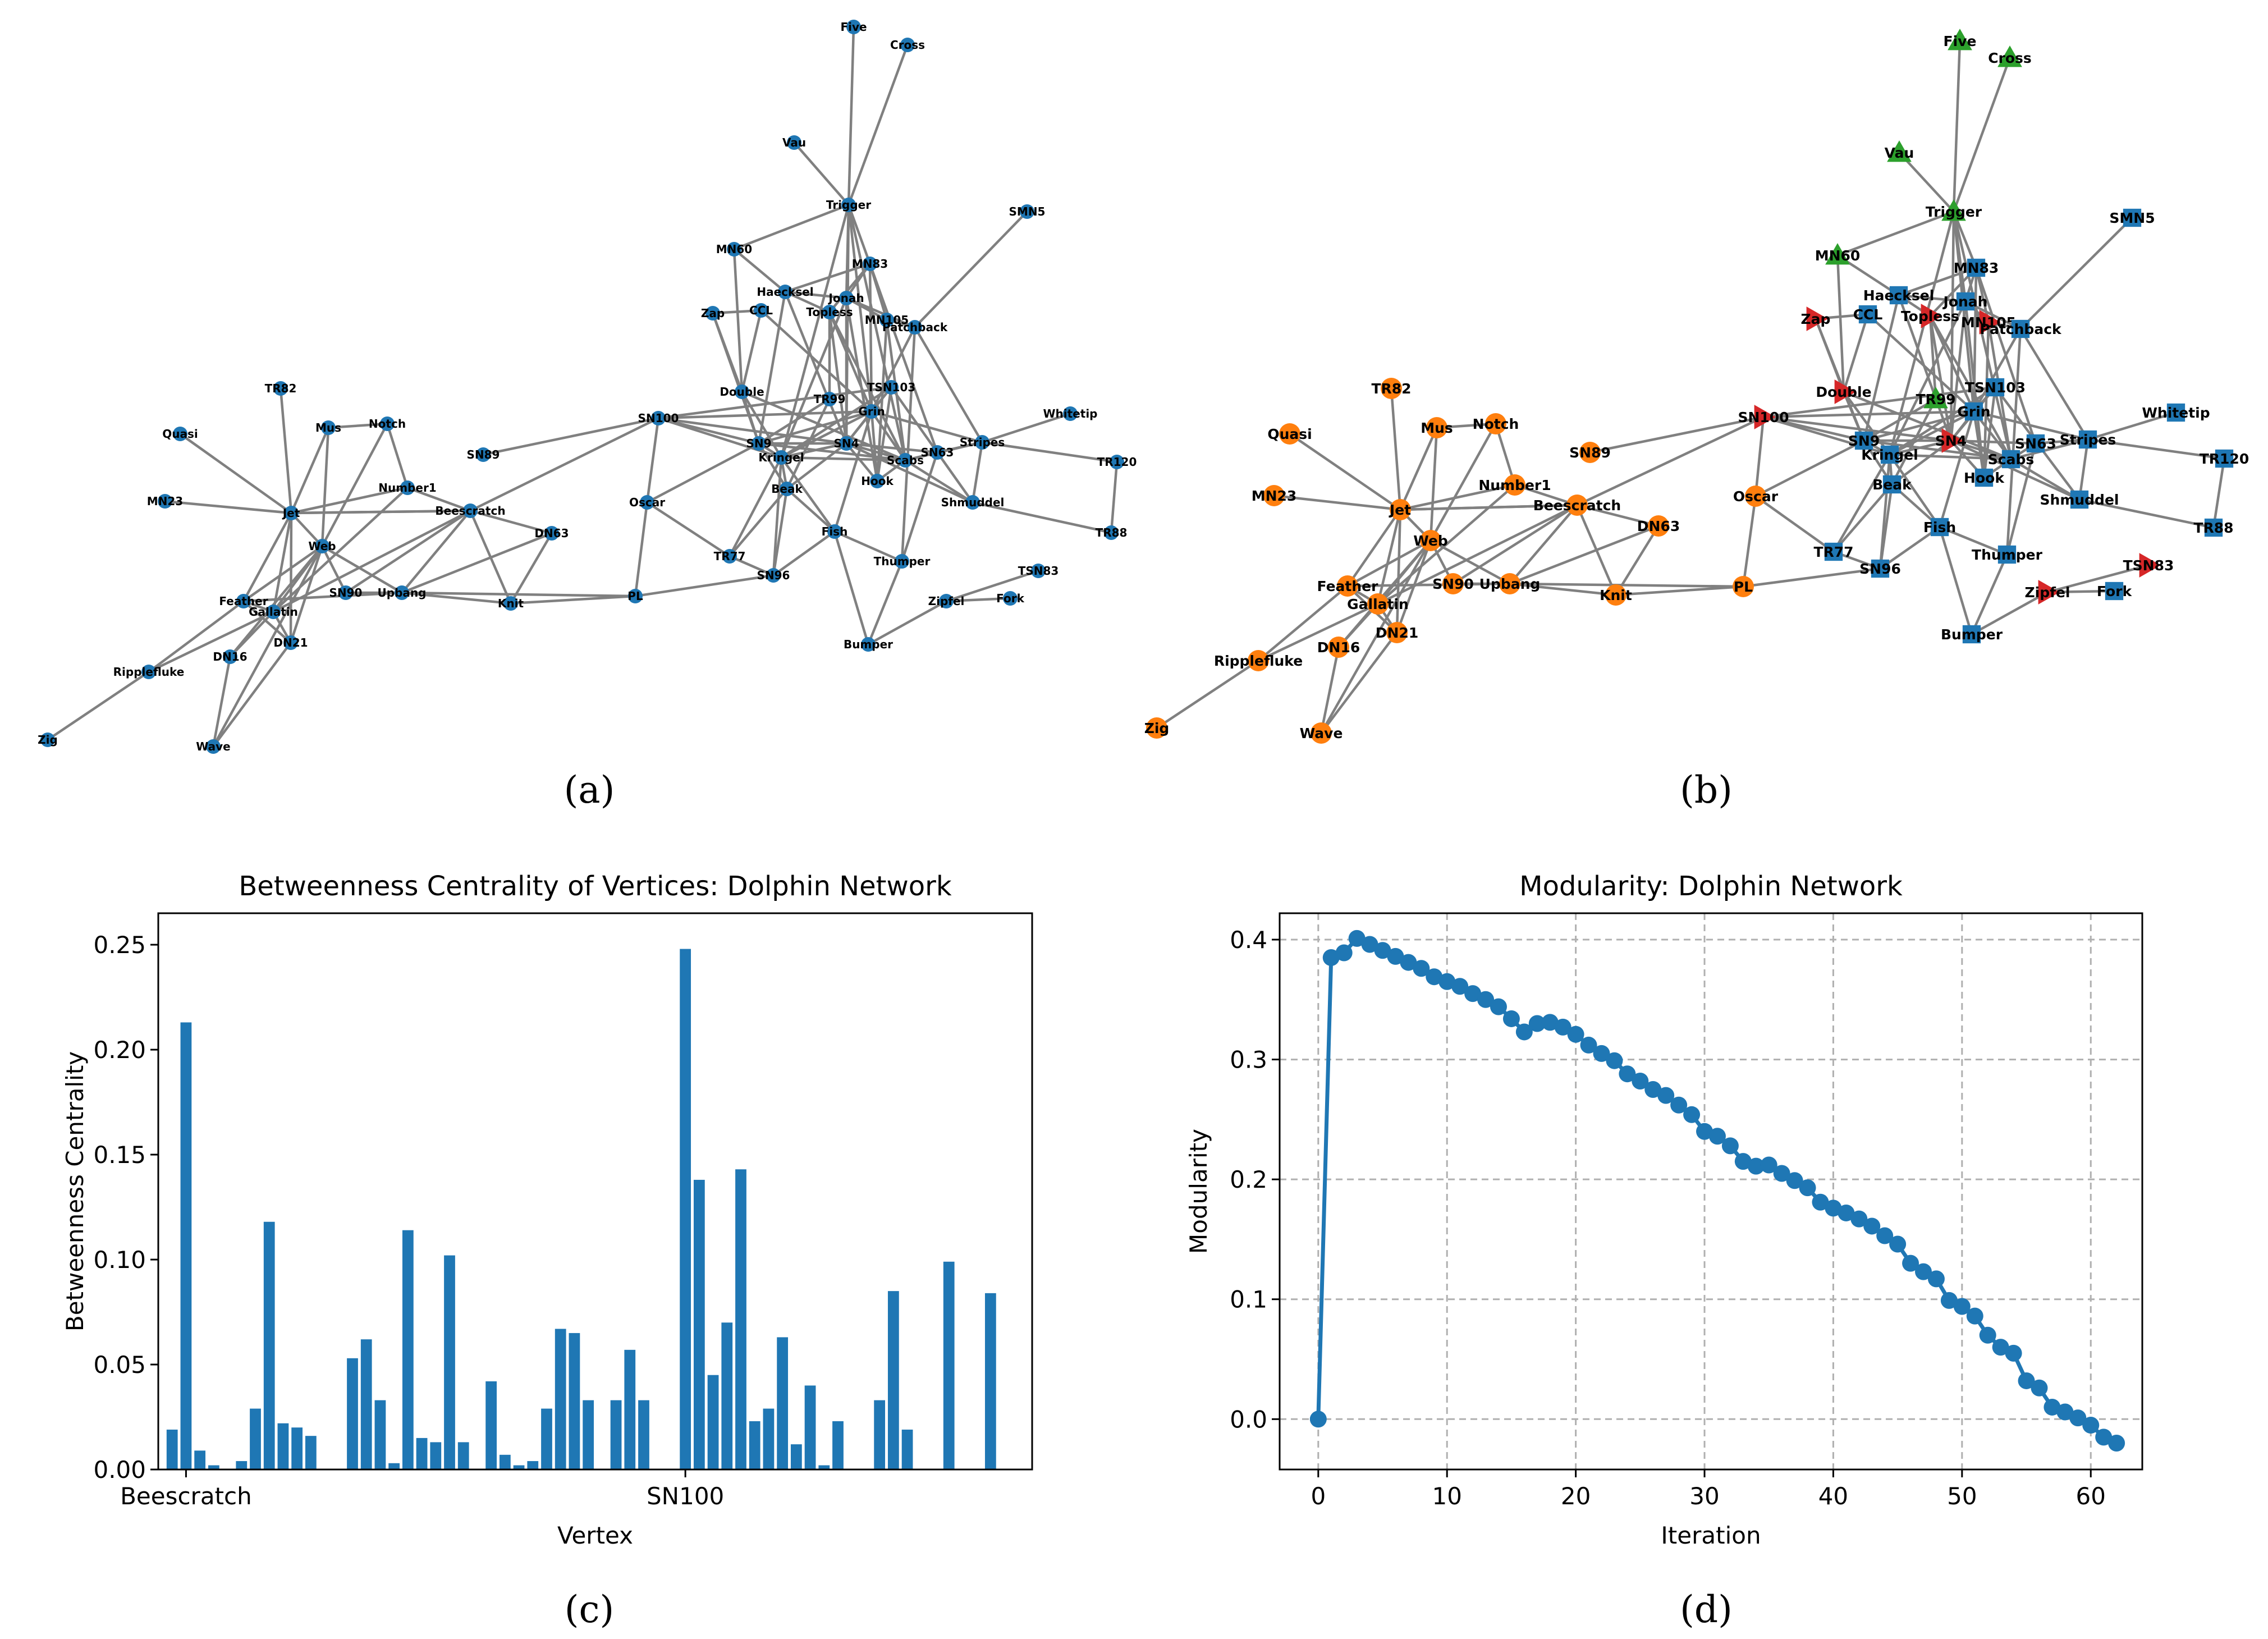 This screenshot has width=2268, height=1639. I want to click on a-node-label: Wave, so click(213, 746).